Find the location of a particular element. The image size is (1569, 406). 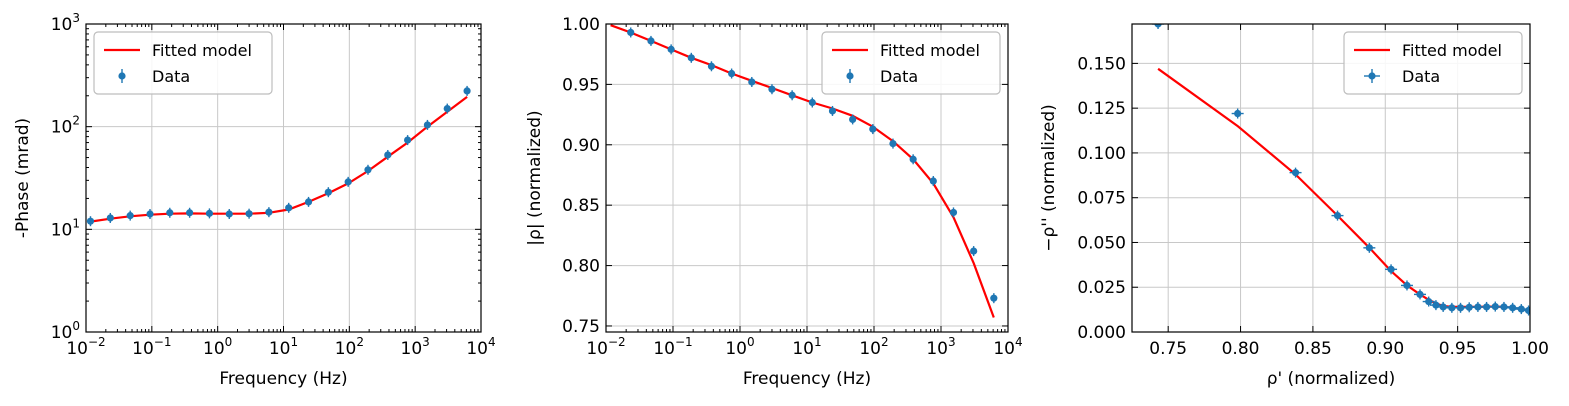

y-tick-label: 0.125 is located at coordinates (1101, 109).